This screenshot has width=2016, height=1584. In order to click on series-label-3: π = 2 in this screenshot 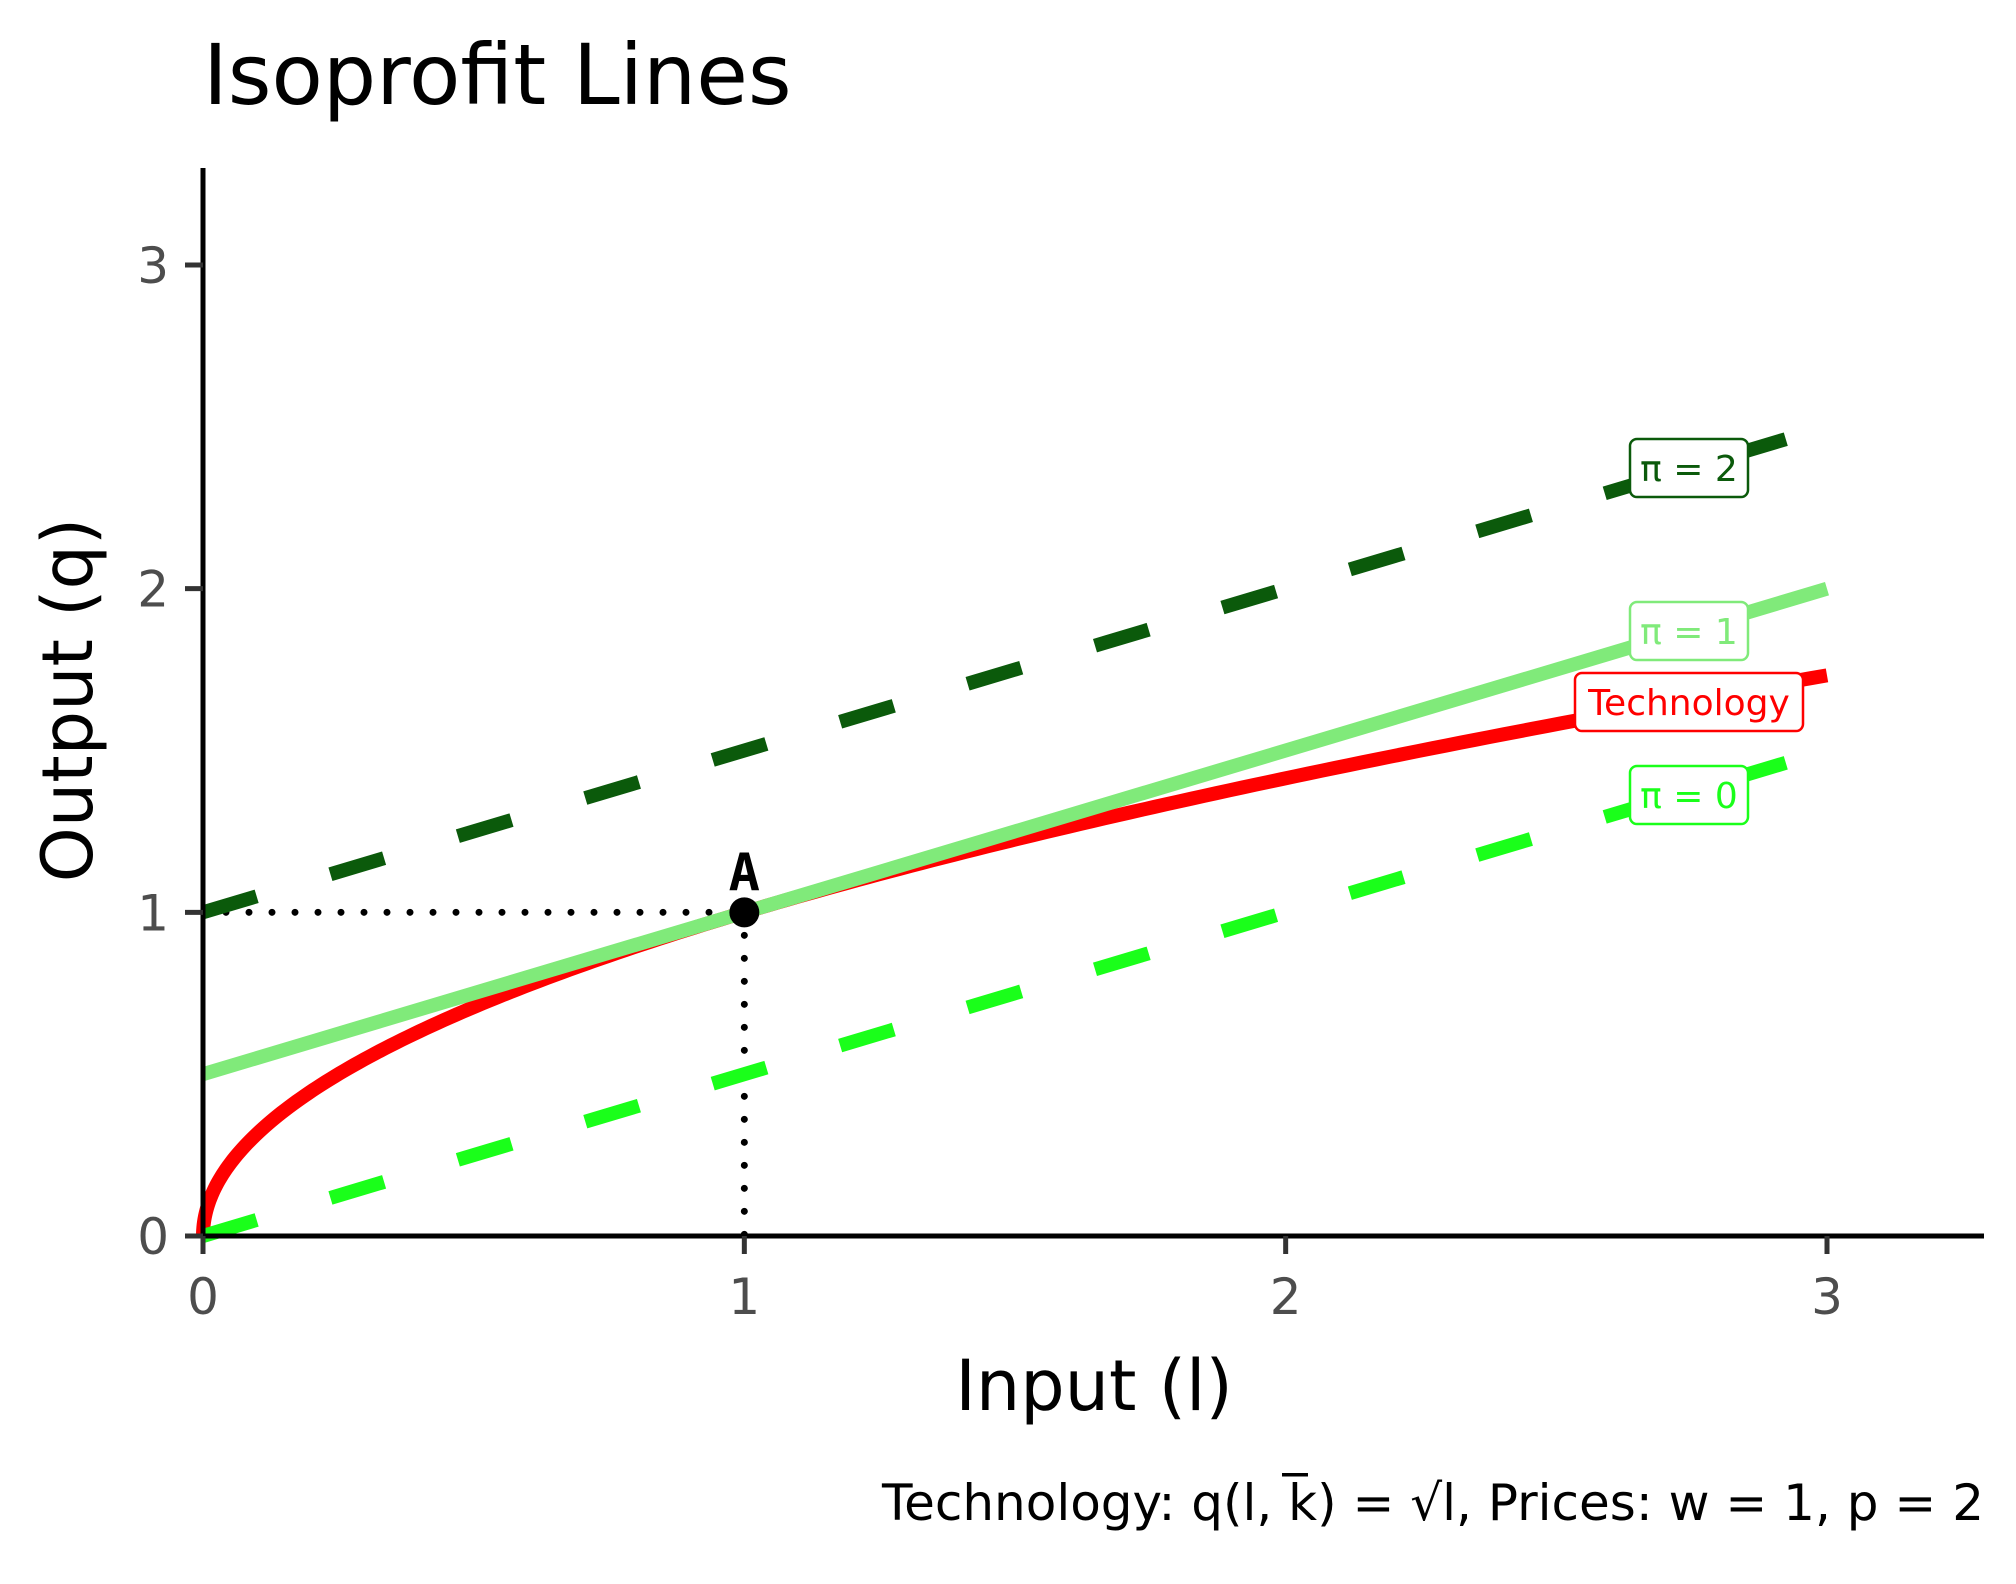, I will do `click(1689, 469)`.